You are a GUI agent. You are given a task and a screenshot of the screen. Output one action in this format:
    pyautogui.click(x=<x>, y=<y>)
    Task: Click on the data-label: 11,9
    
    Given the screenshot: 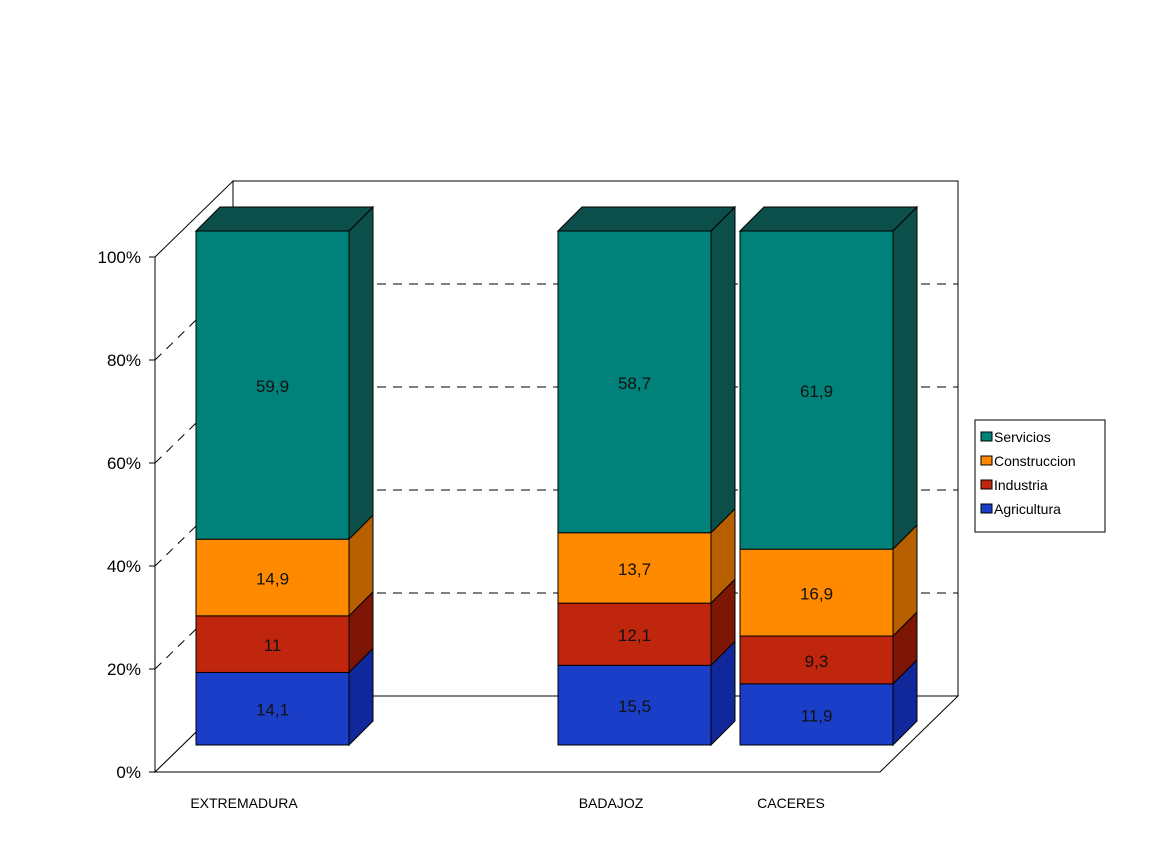 What is the action you would take?
    pyautogui.click(x=817, y=715)
    